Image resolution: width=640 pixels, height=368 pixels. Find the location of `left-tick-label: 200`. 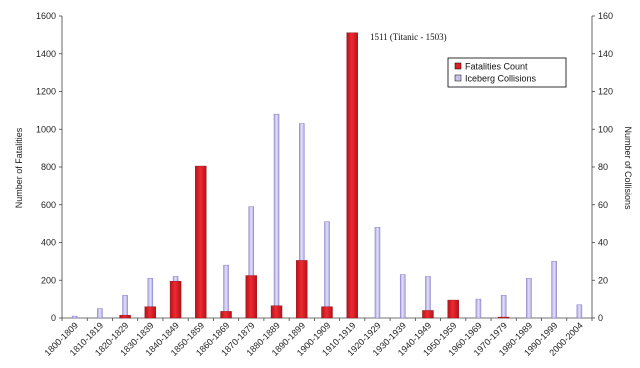

left-tick-label: 200 is located at coordinates (48, 280).